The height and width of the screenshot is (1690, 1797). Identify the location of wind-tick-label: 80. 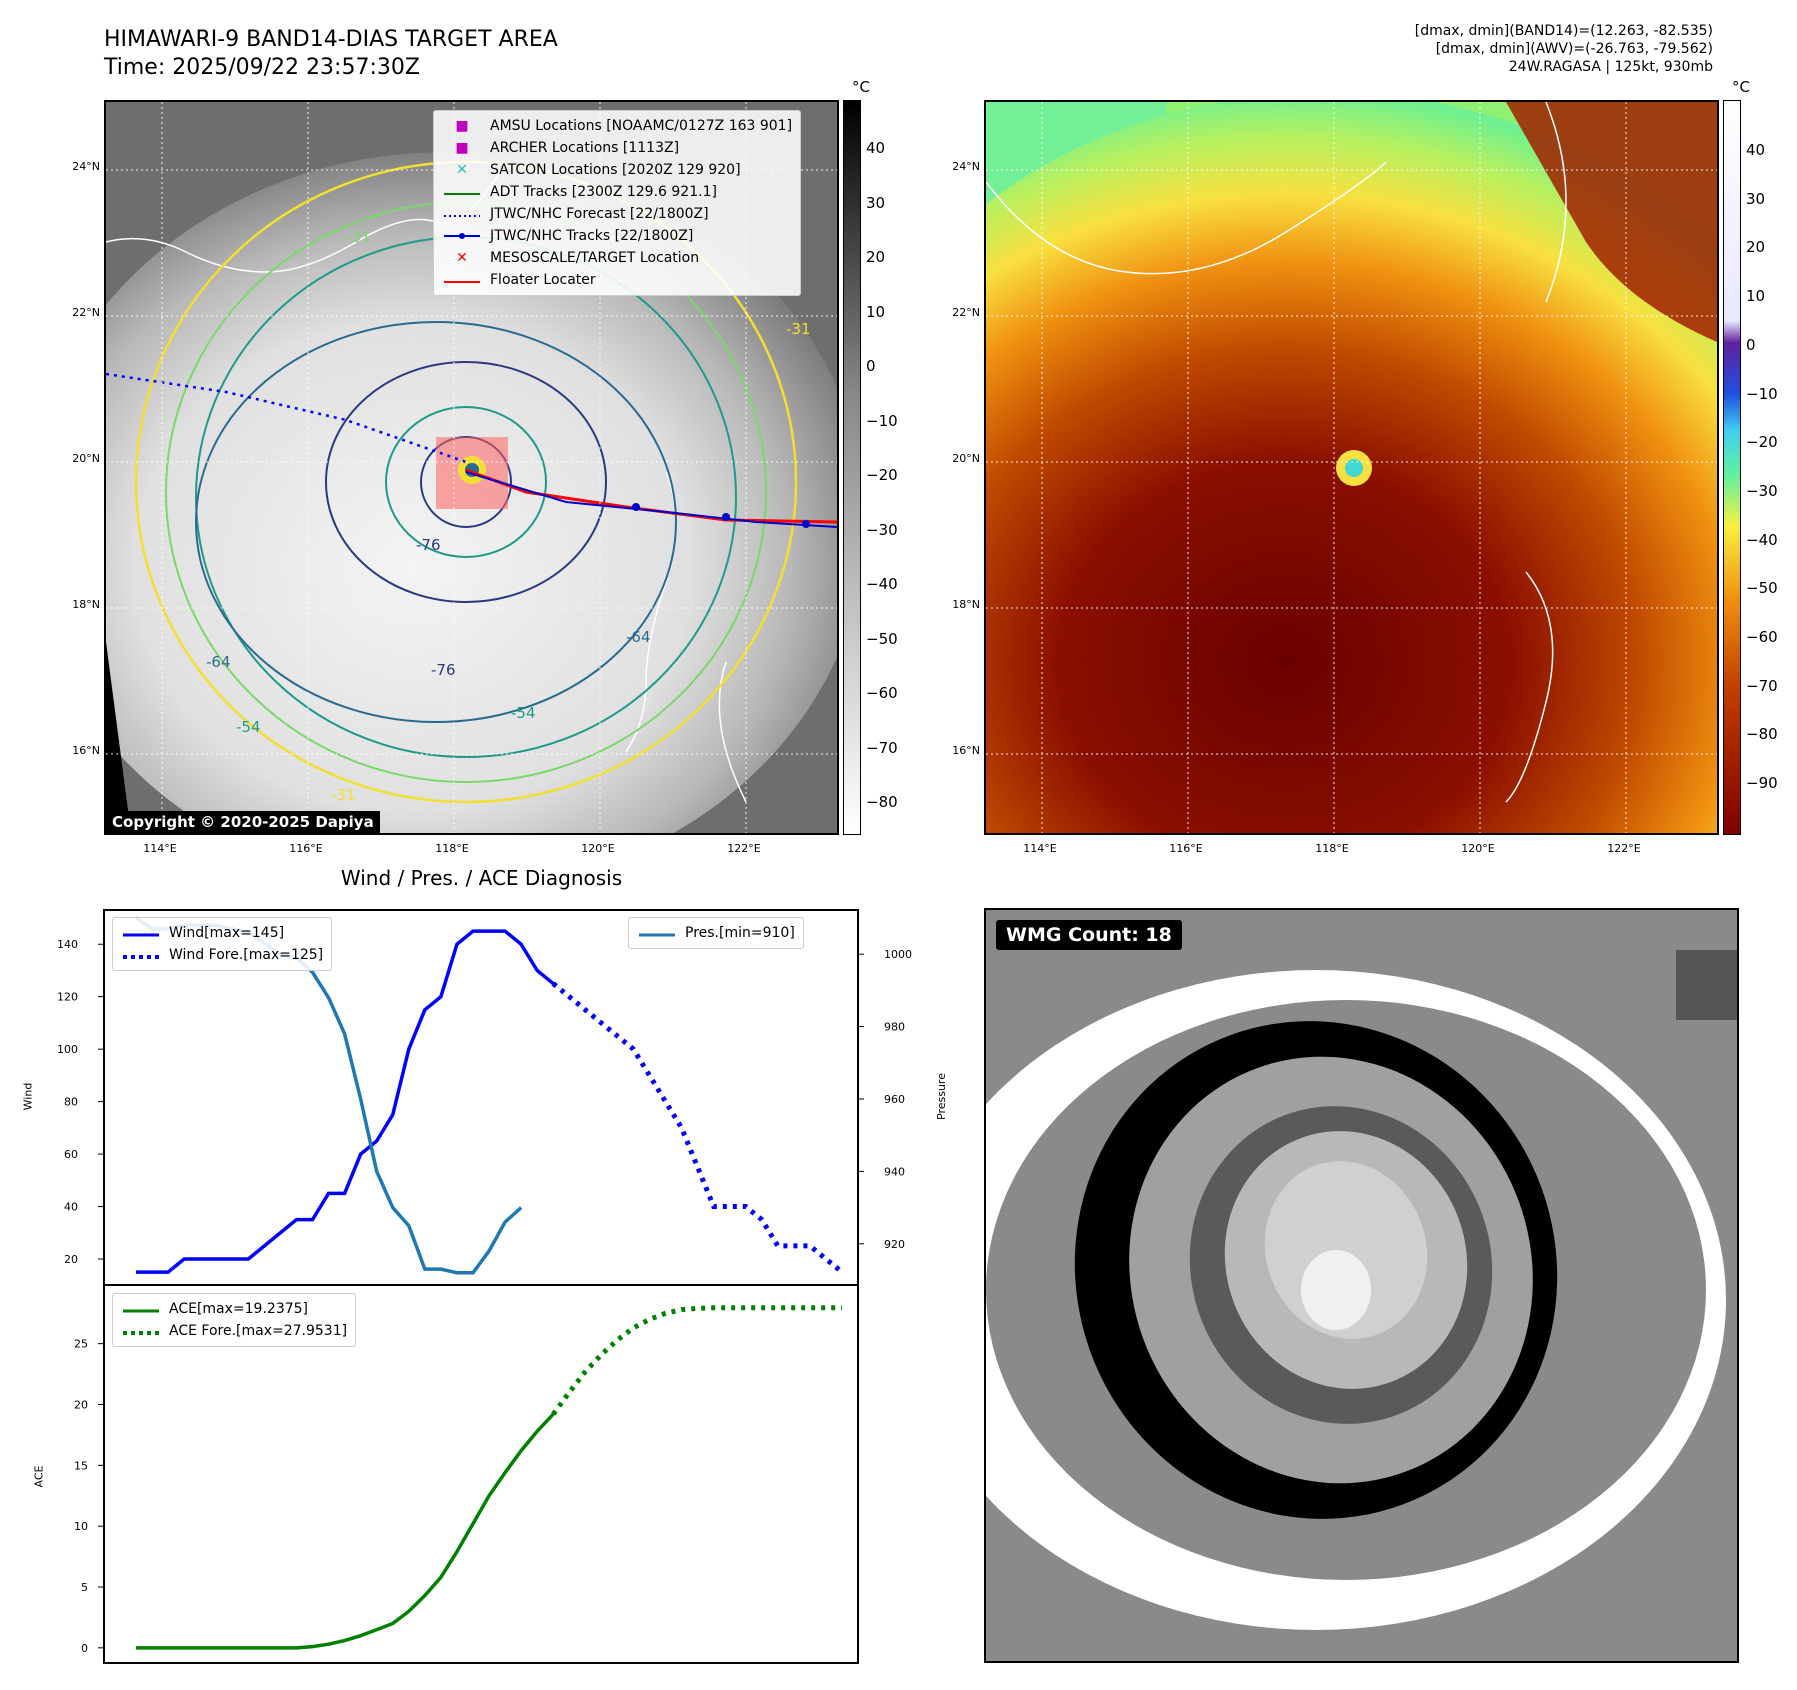
(71, 1102).